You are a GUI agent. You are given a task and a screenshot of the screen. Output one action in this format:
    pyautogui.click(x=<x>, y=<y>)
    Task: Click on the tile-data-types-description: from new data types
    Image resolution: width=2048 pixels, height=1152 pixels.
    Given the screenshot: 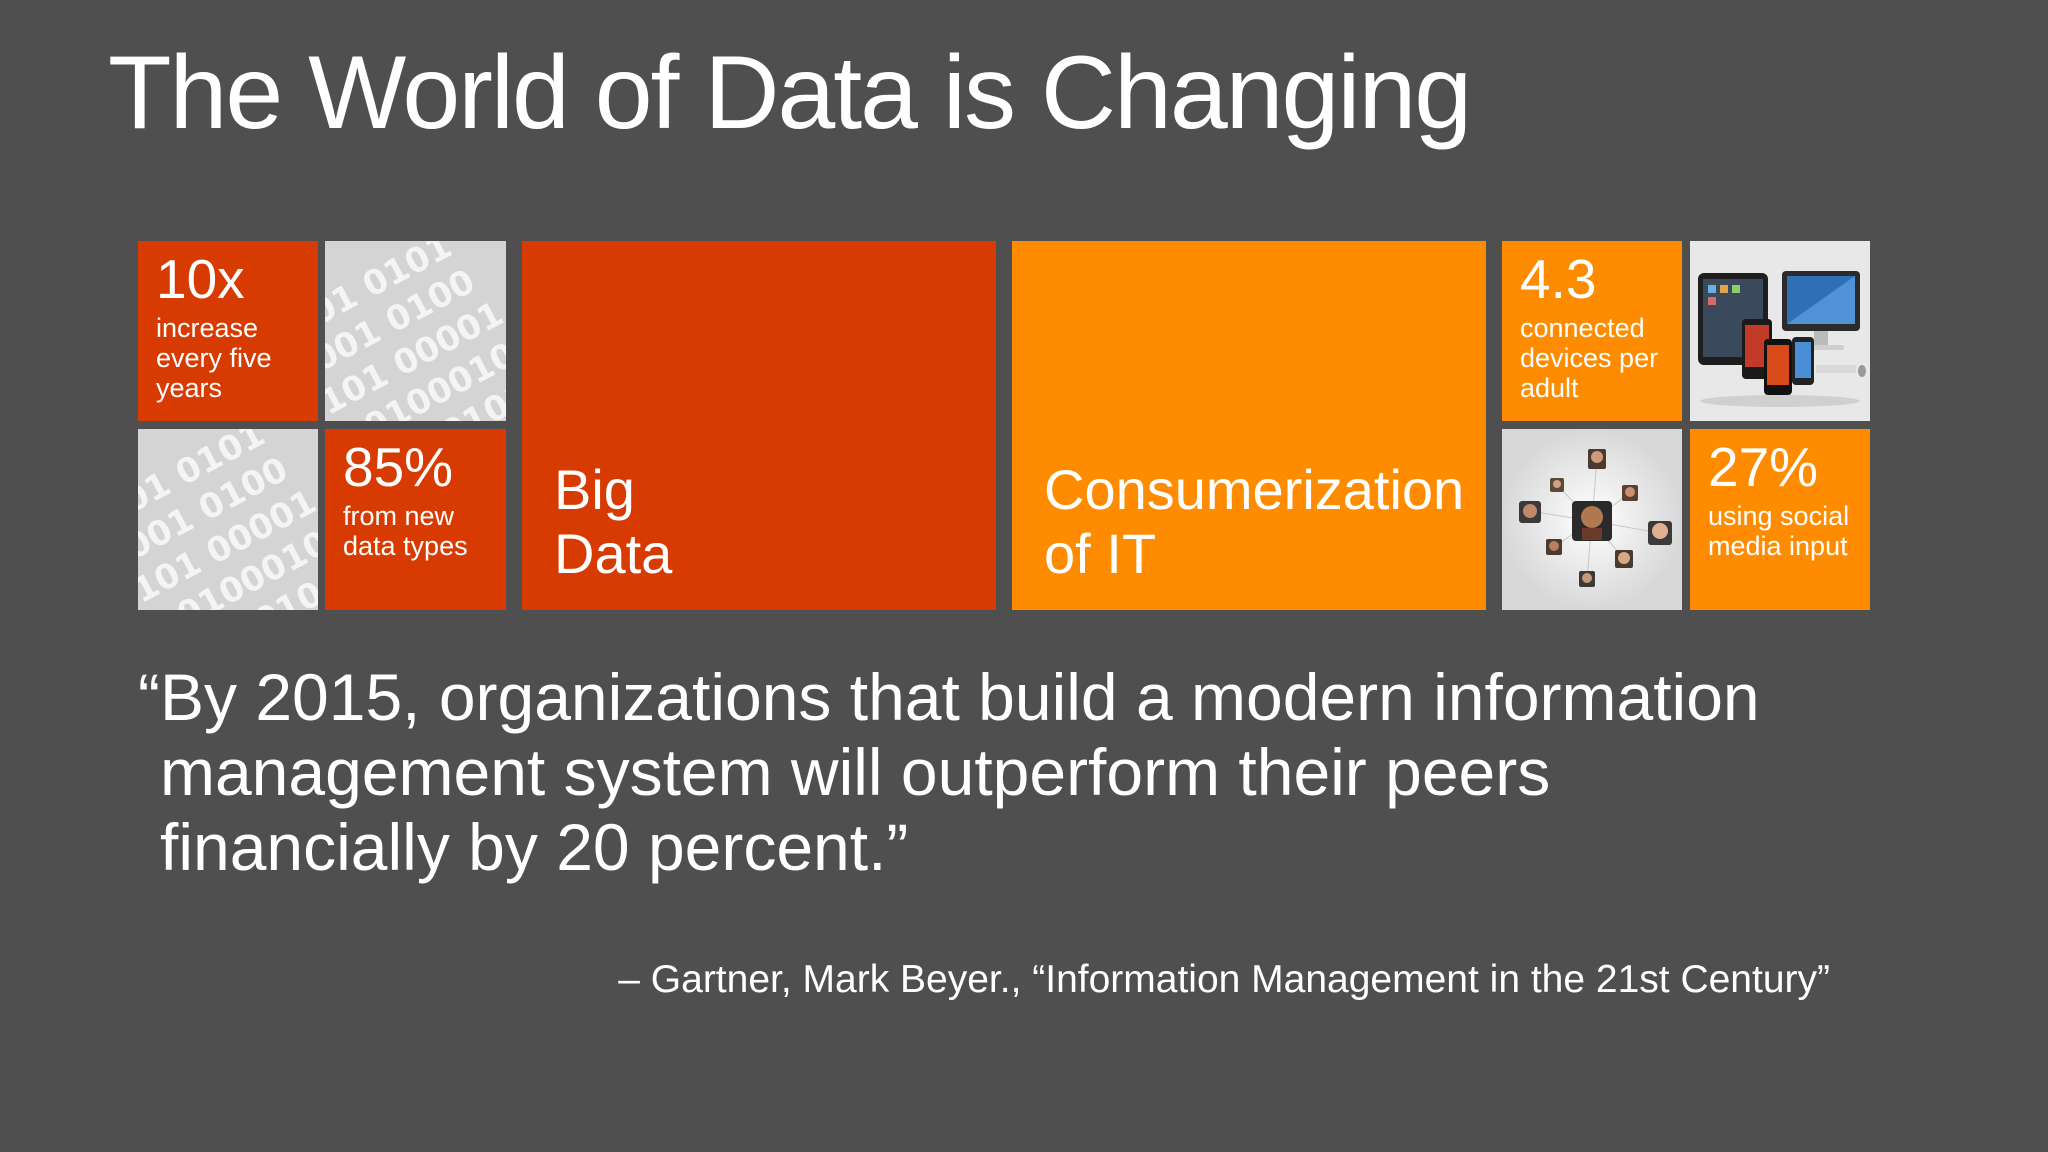 What is the action you would take?
    pyautogui.click(x=405, y=531)
    